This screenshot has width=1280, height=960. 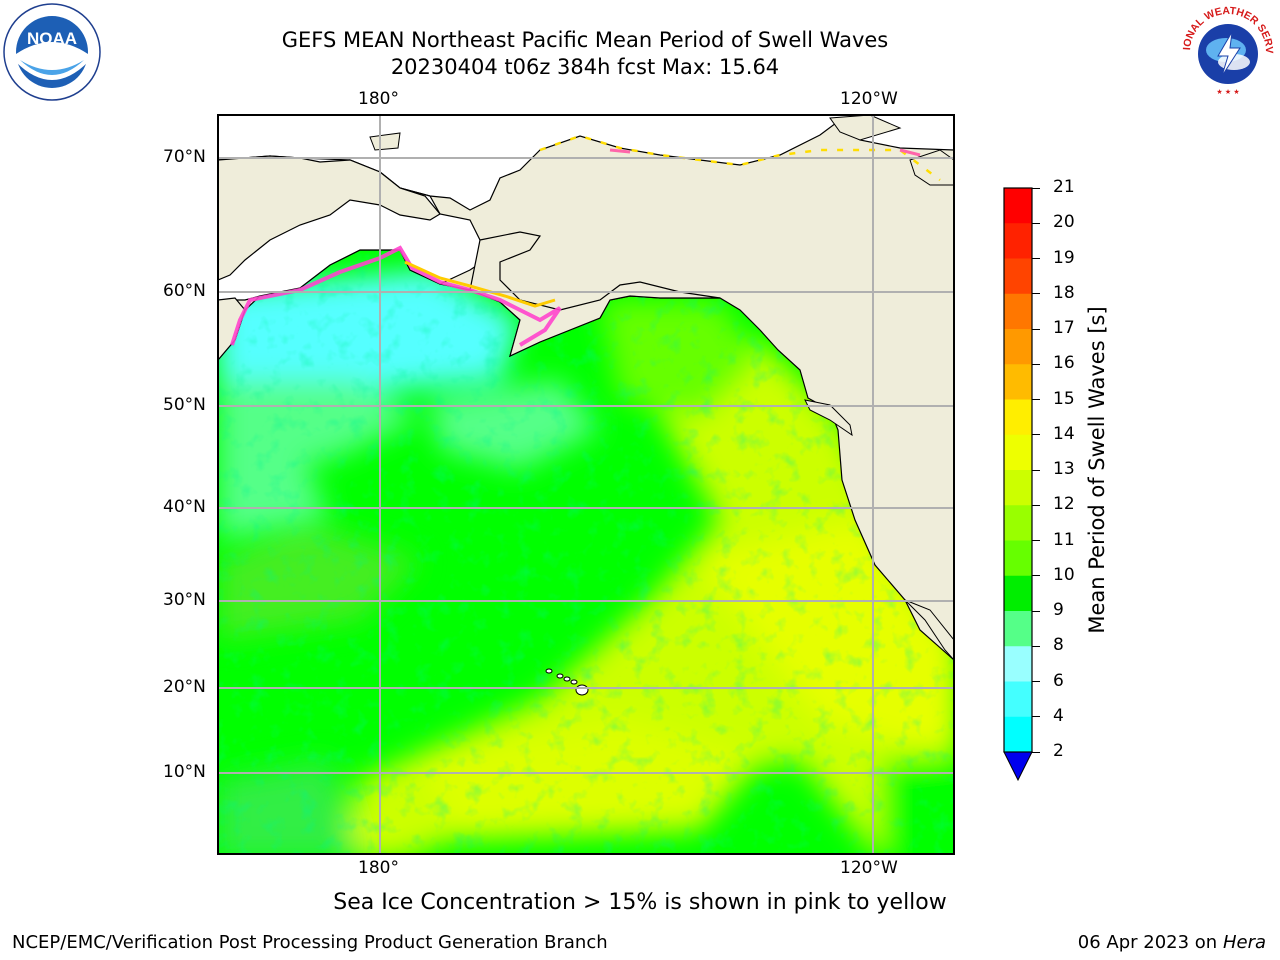 I want to click on colorbar-tick-label: 10, so click(x=1064, y=574).